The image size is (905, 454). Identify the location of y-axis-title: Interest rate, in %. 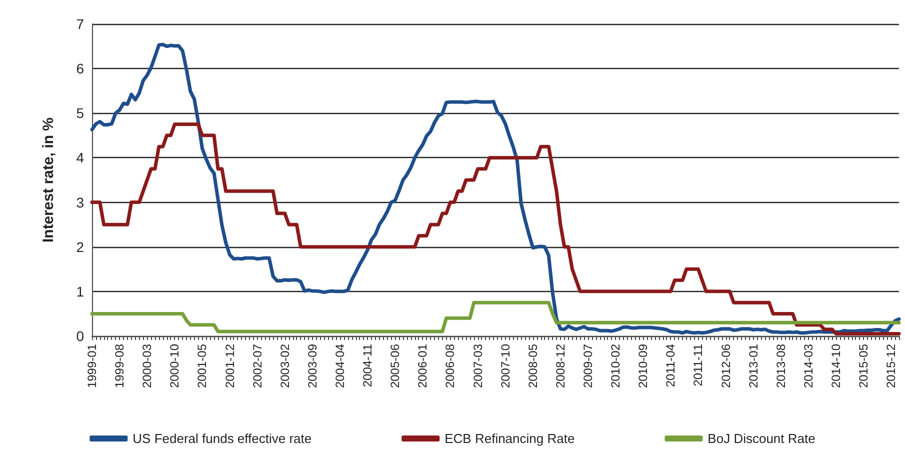
(48, 180).